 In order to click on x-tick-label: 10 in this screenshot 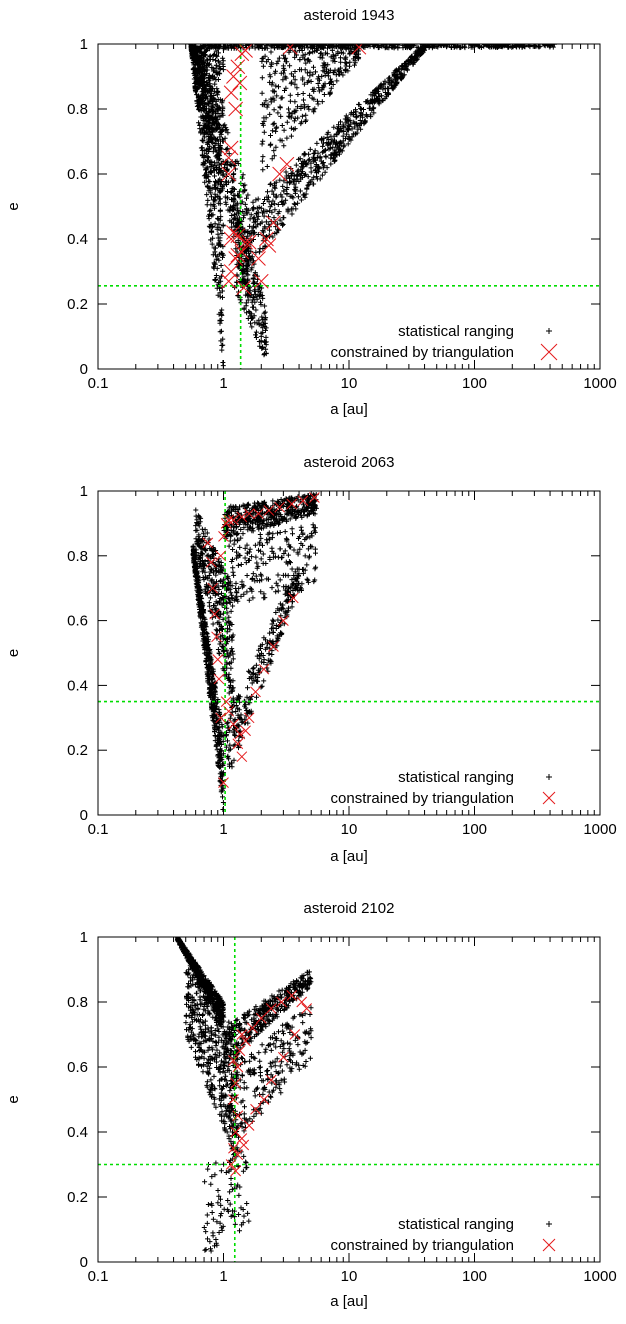, I will do `click(349, 383)`.